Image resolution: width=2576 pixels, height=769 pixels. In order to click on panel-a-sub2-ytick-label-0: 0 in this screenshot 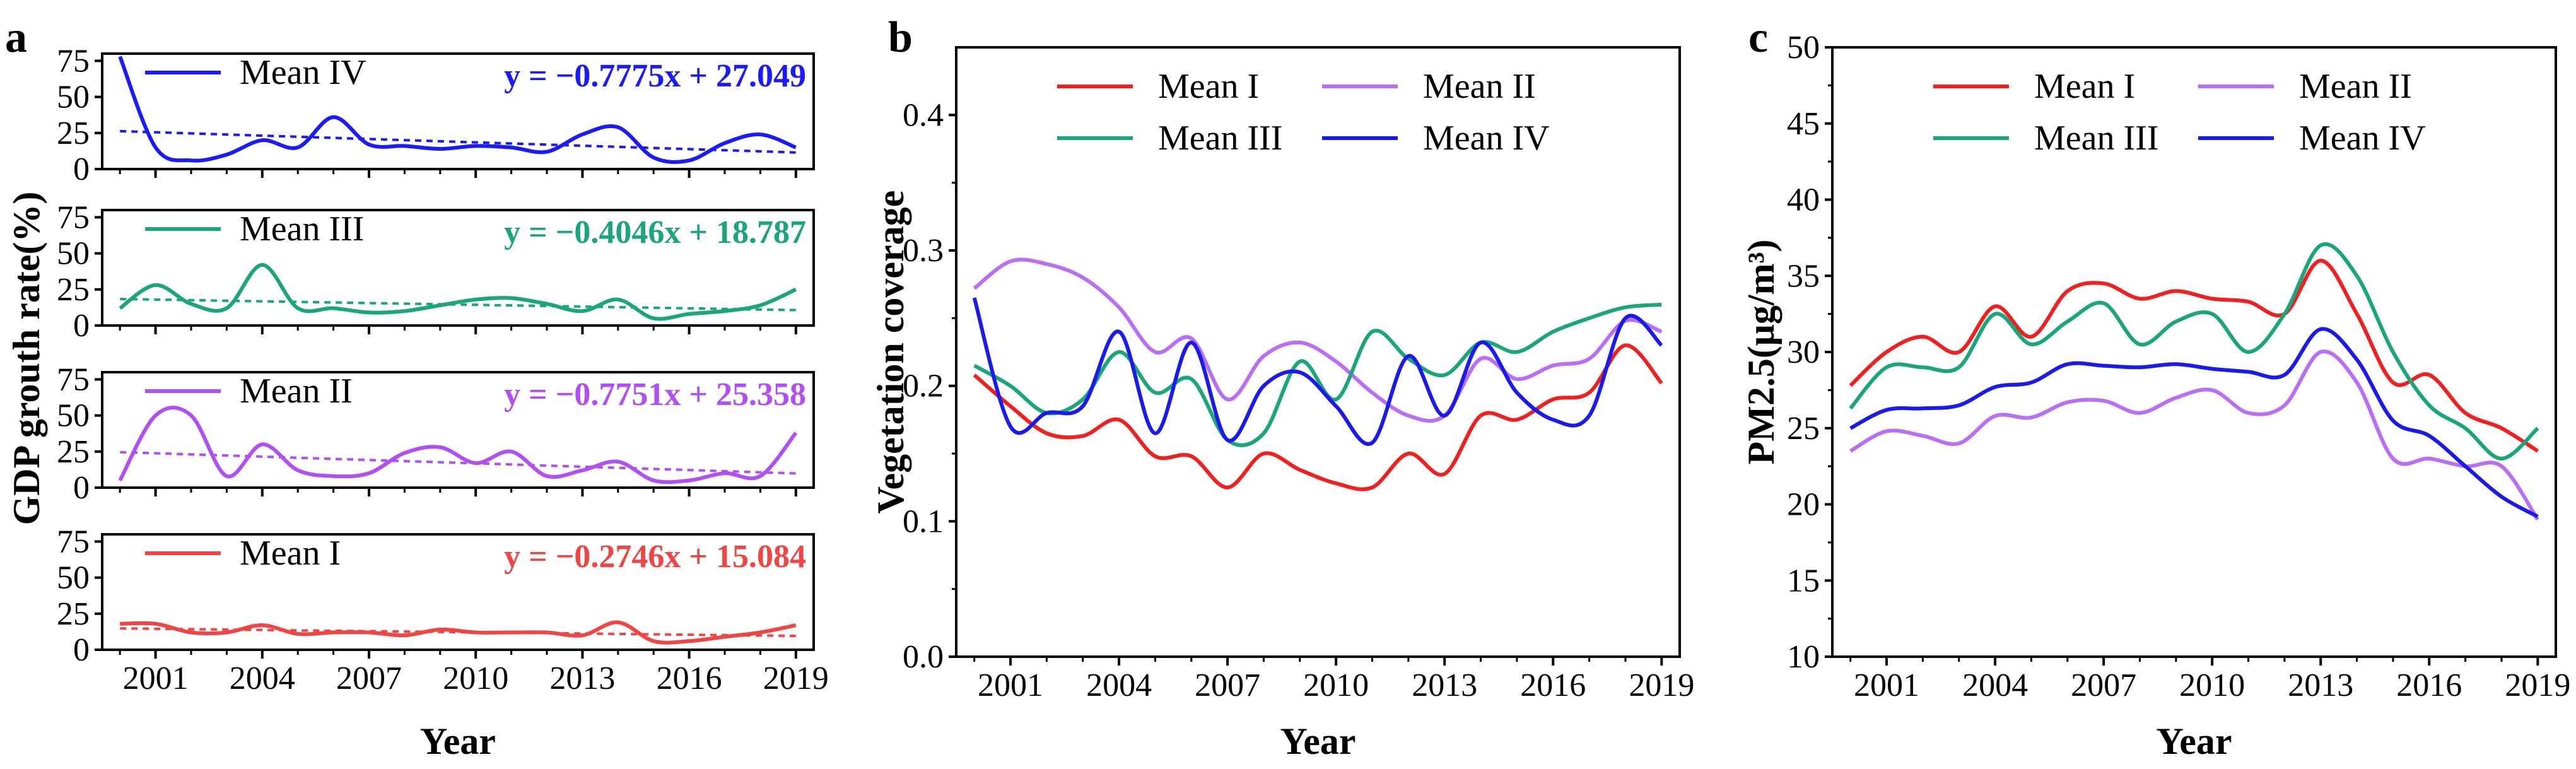, I will do `click(81, 326)`.